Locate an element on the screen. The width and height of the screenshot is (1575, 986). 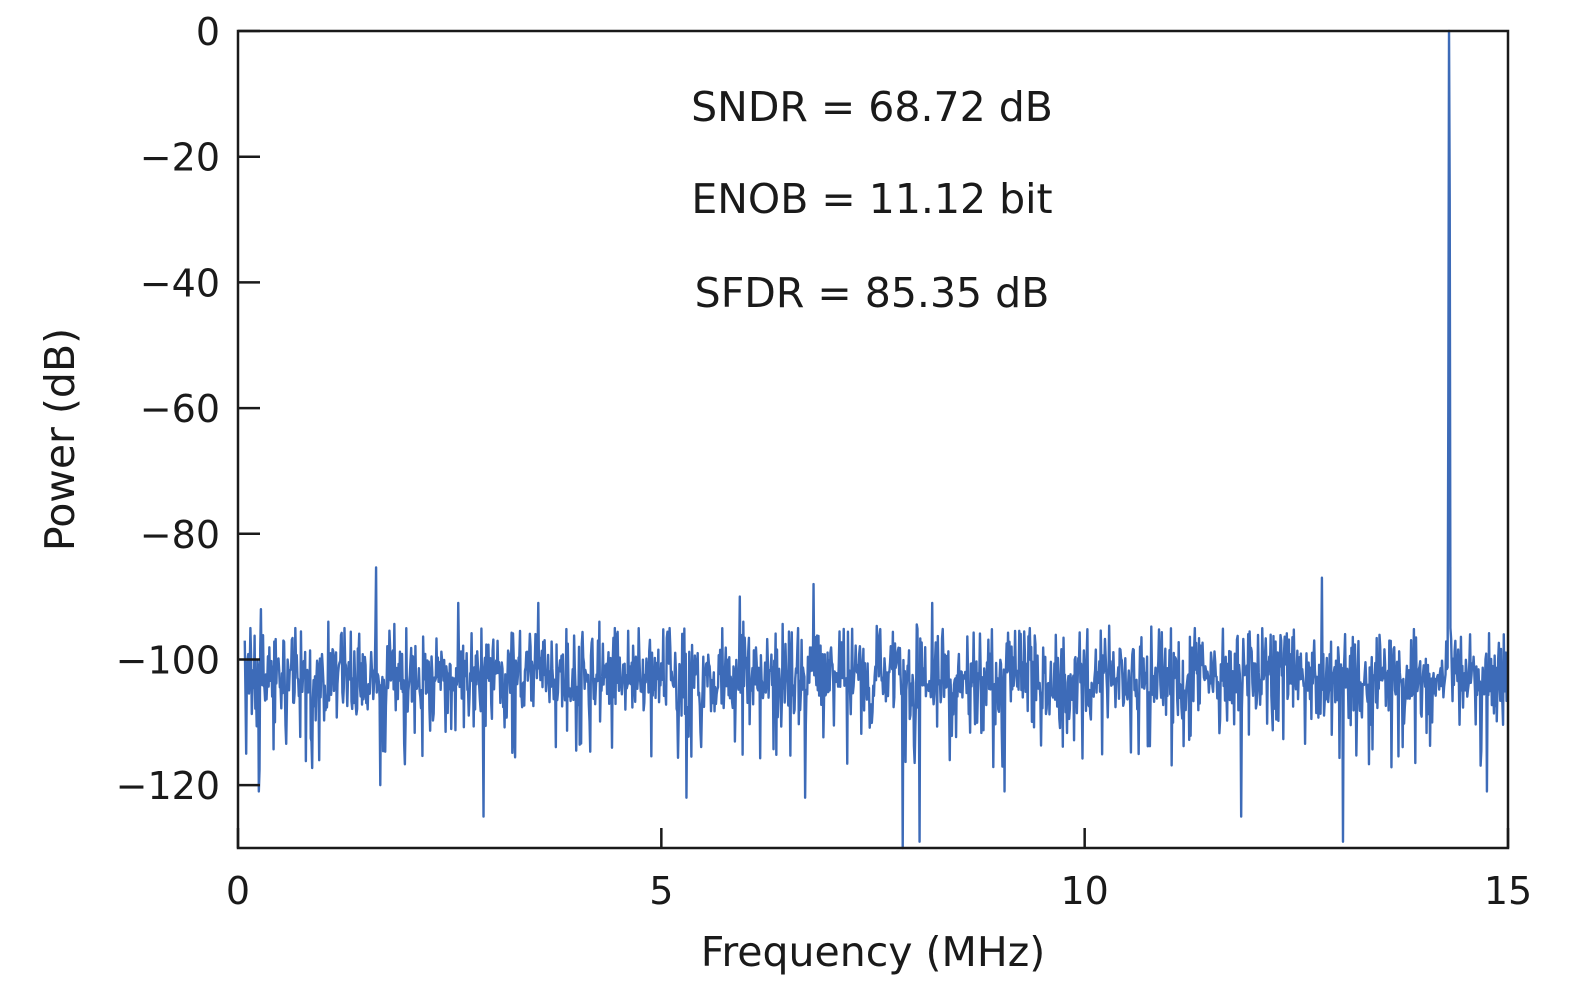
x-tick-label: 0 is located at coordinates (238, 891).